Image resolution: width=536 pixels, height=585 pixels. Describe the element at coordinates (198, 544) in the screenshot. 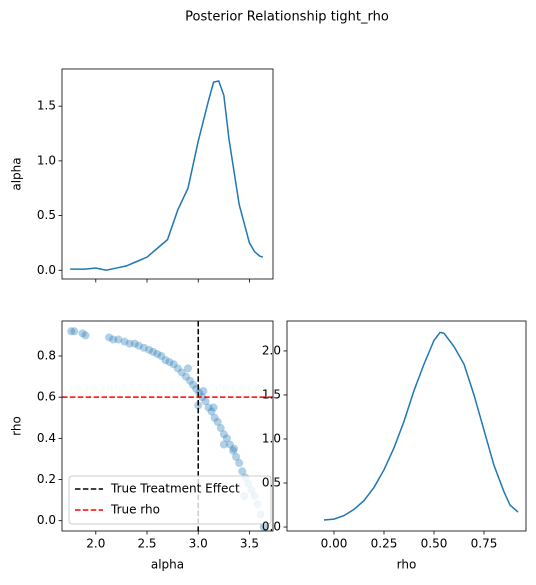

I see `x-tick-label: 3.0` at that location.